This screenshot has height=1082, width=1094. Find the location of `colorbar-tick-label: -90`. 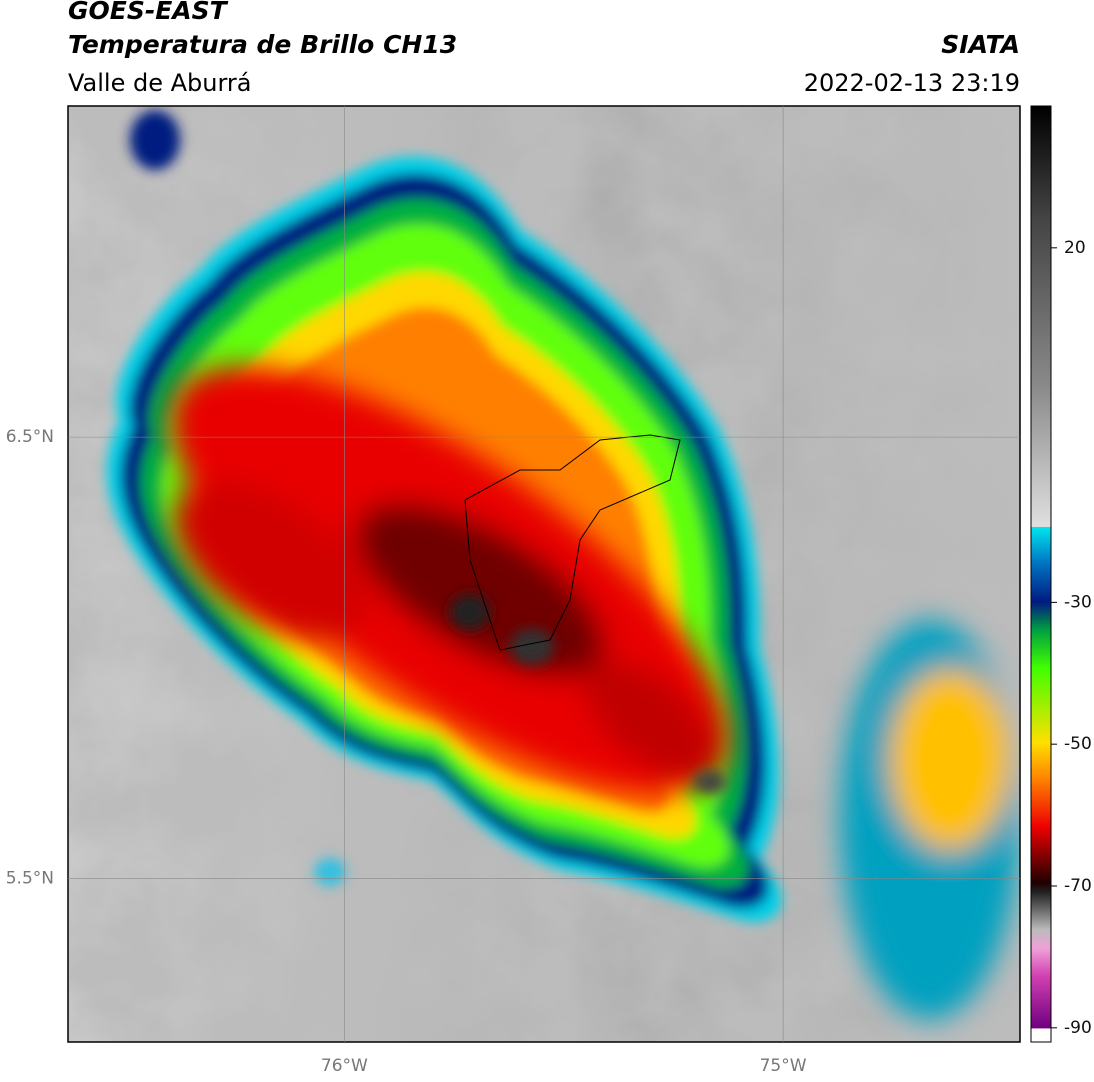

colorbar-tick-label: -90 is located at coordinates (1078, 1028).